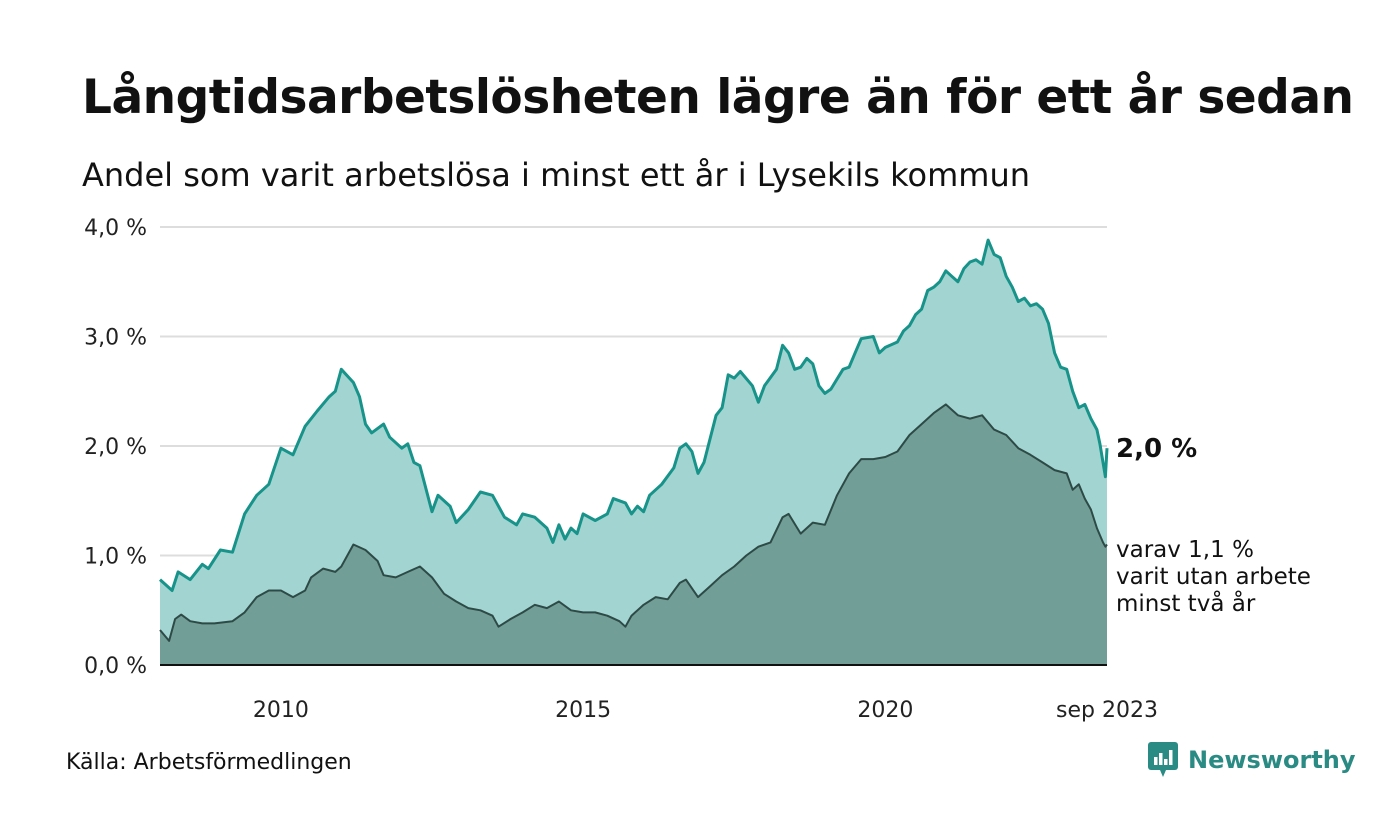 Image resolution: width=1400 pixels, height=840 pixels. I want to click on y-axis-ticks: 0,0 % 1,0 % 2,0 % 3,0 % 4,0 %, so click(115, 447).